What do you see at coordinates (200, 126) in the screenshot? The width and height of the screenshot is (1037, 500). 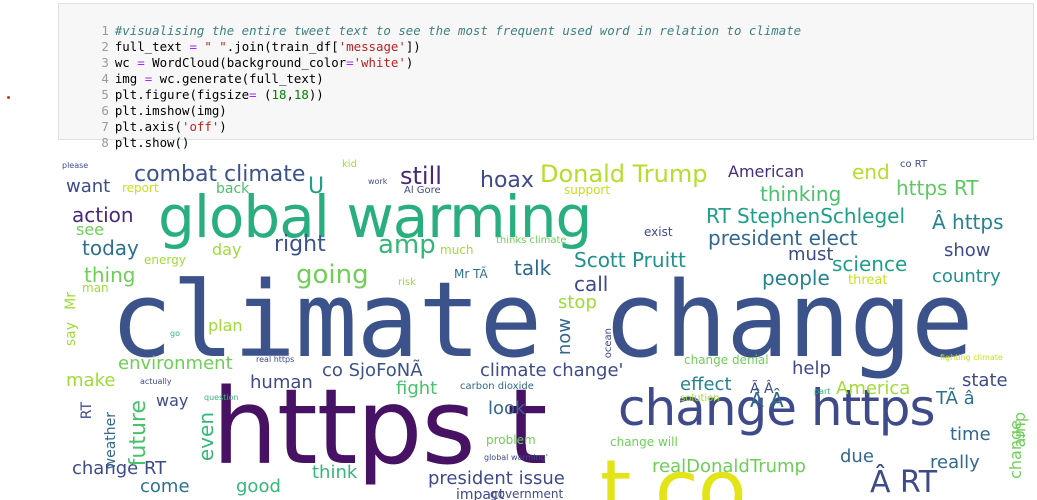 I see `code-token: 'off'` at bounding box center [200, 126].